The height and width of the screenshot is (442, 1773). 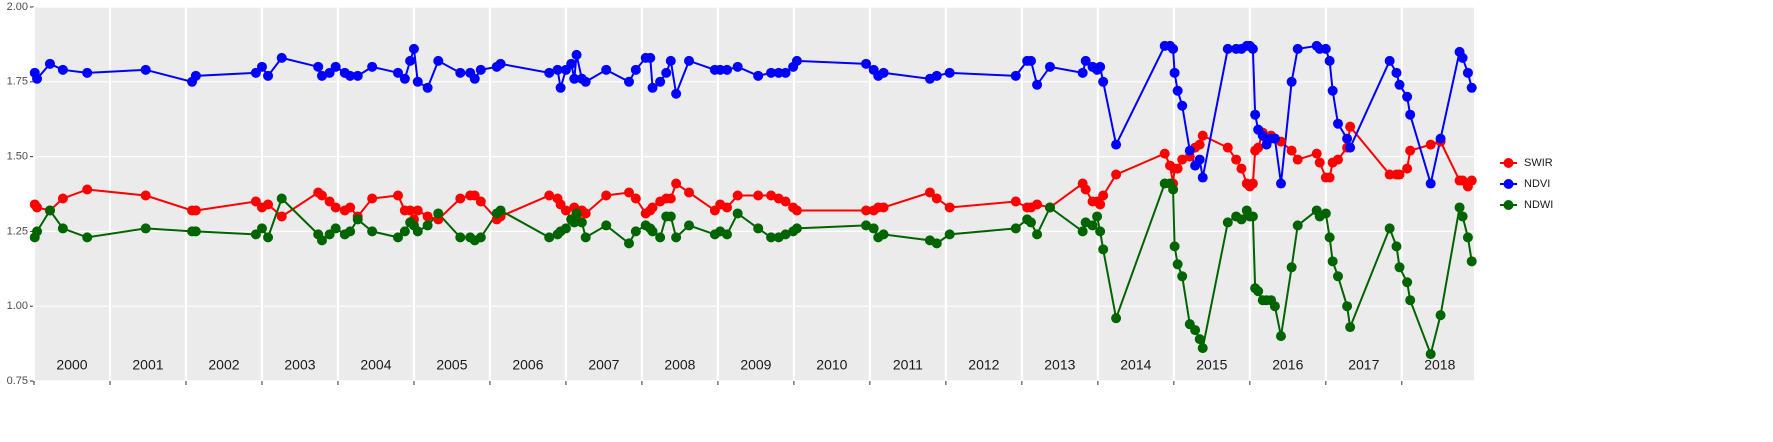 I want to click on x-tick-label: 2016, so click(x=1287, y=365).